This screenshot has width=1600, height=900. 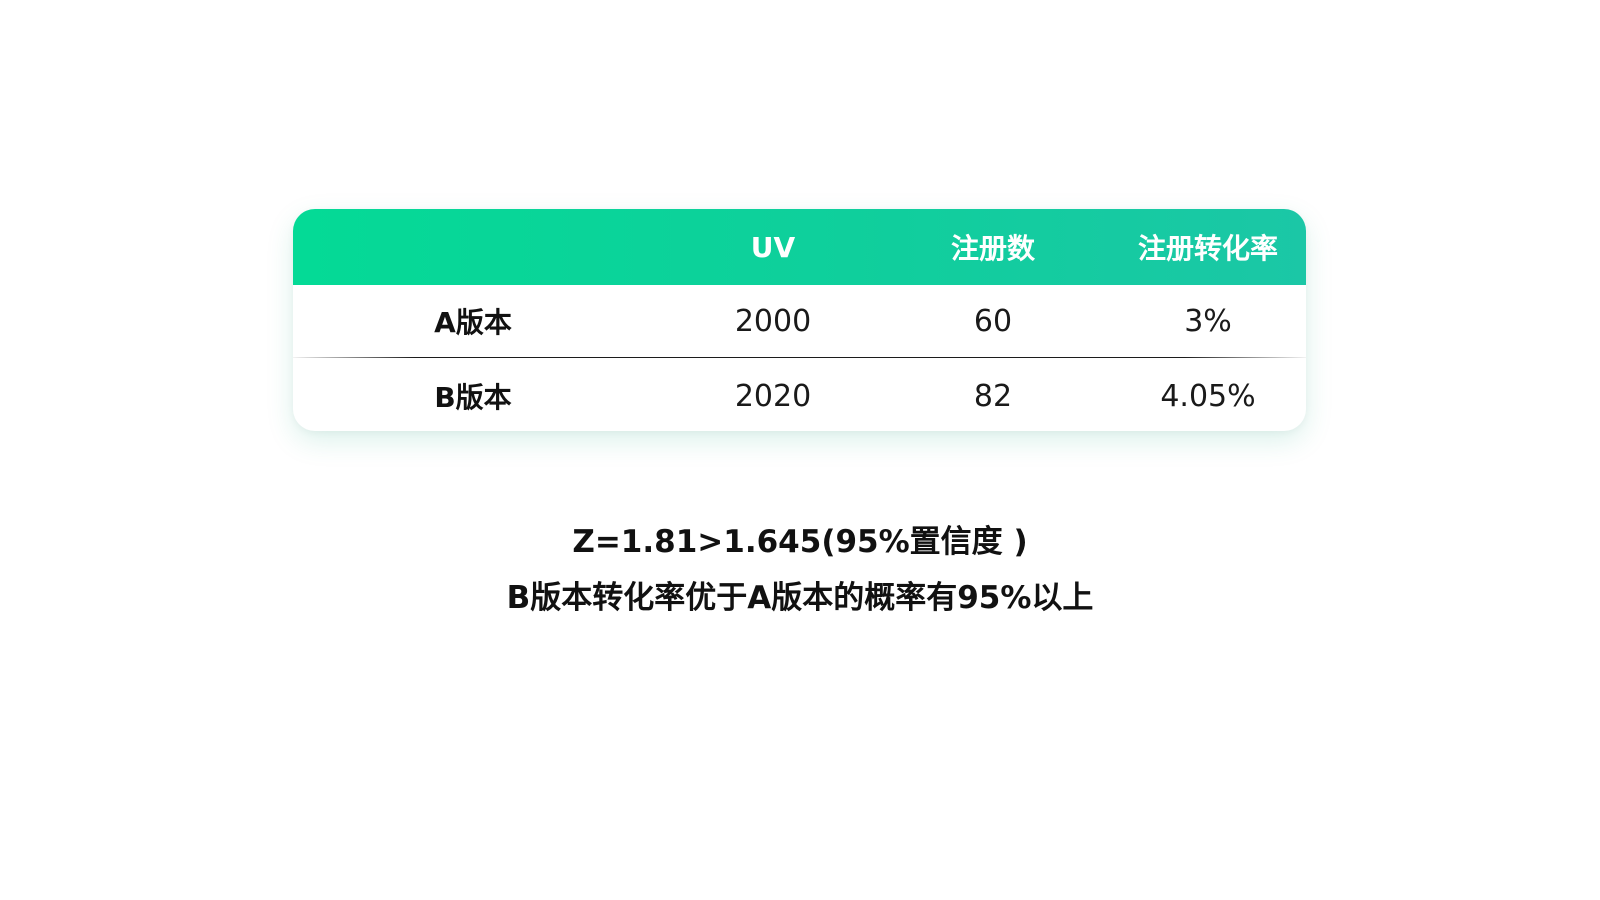 I want to click on row-b-registrations: 82, so click(x=993, y=396).